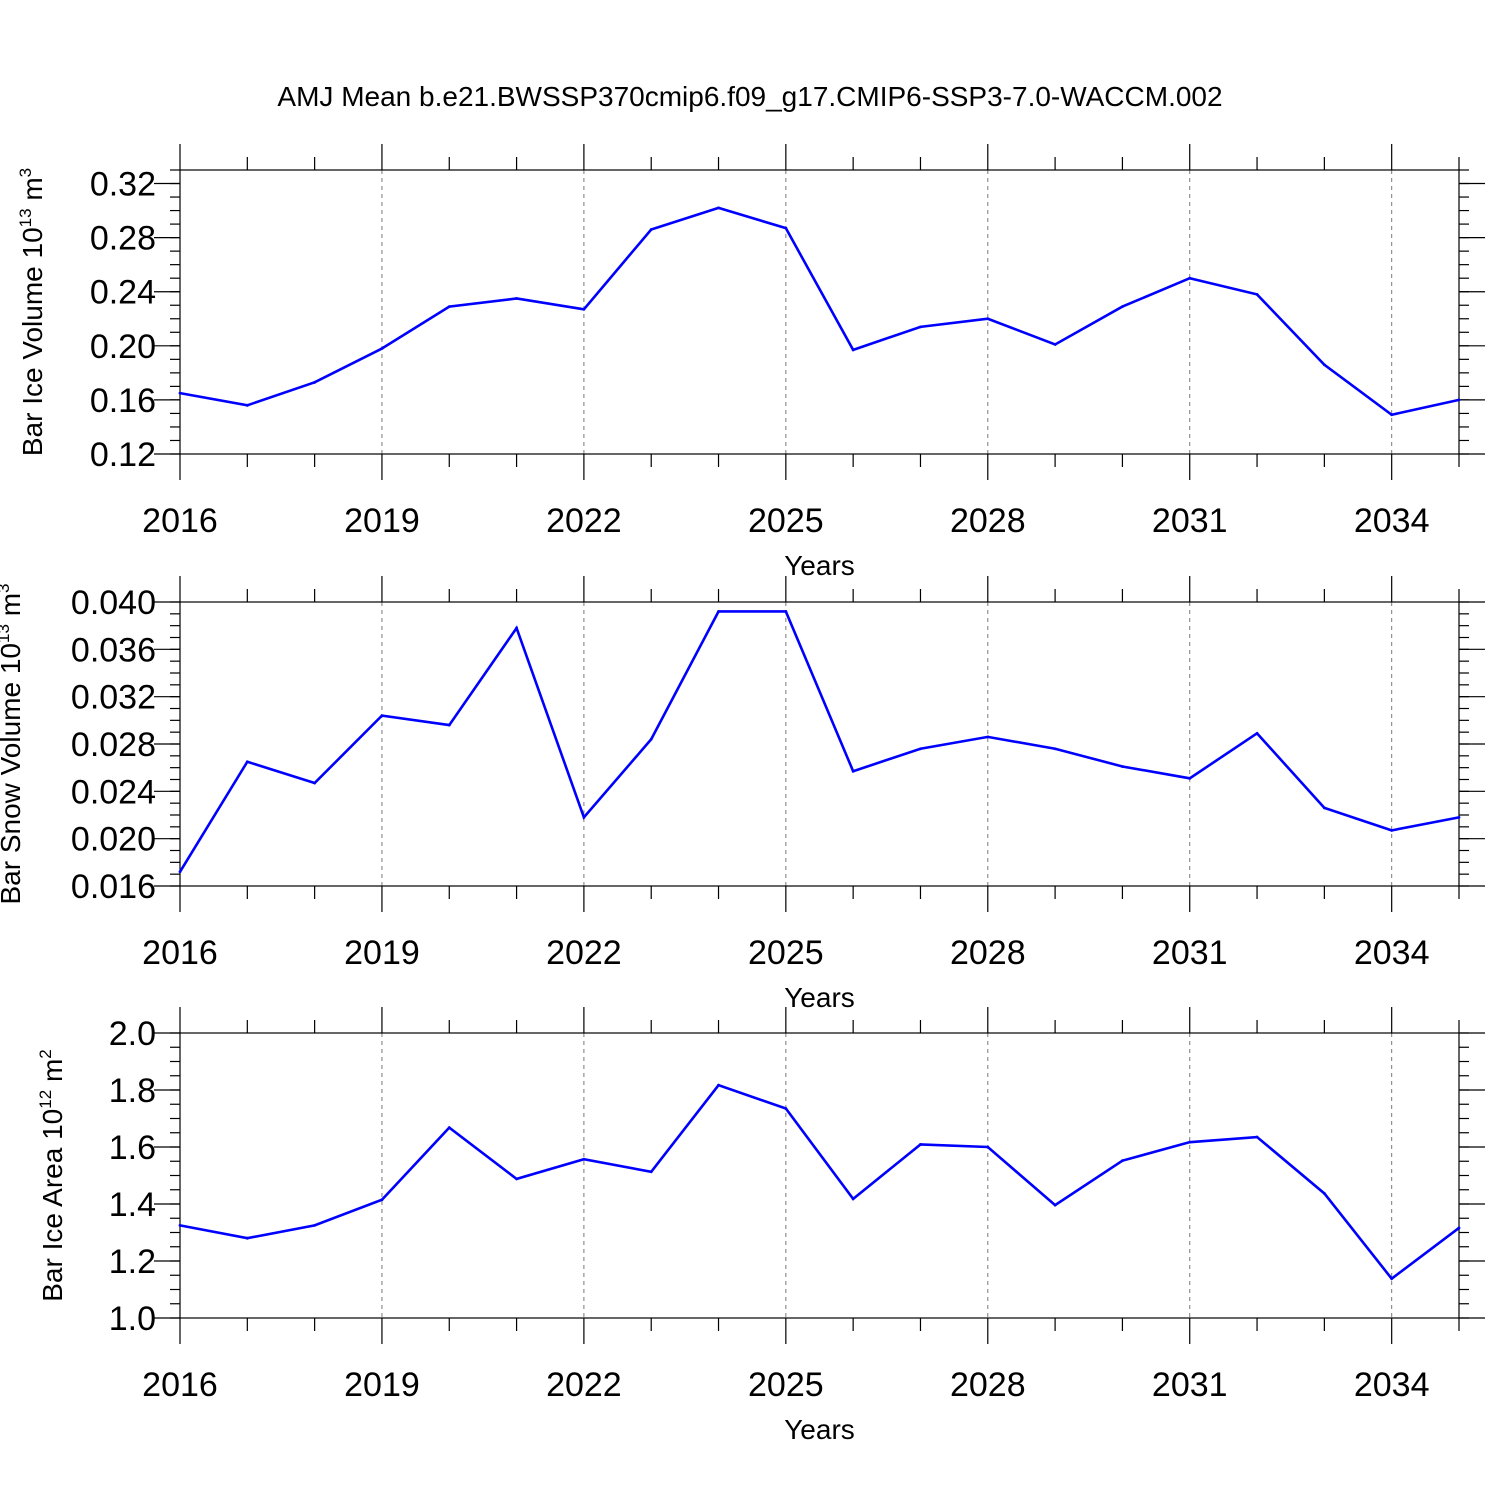 The image size is (1500, 1500). I want to click on y-tick-label: 0.28, so click(123, 239).